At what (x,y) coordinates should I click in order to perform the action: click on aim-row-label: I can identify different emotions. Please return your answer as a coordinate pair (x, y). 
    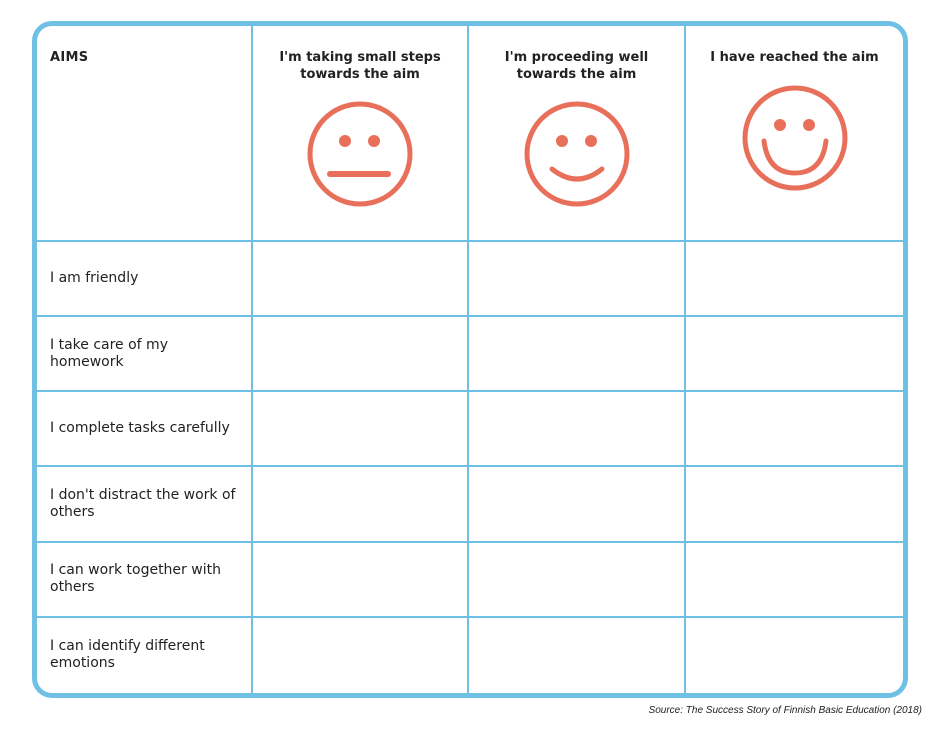
    Looking at the image, I should click on (145, 655).